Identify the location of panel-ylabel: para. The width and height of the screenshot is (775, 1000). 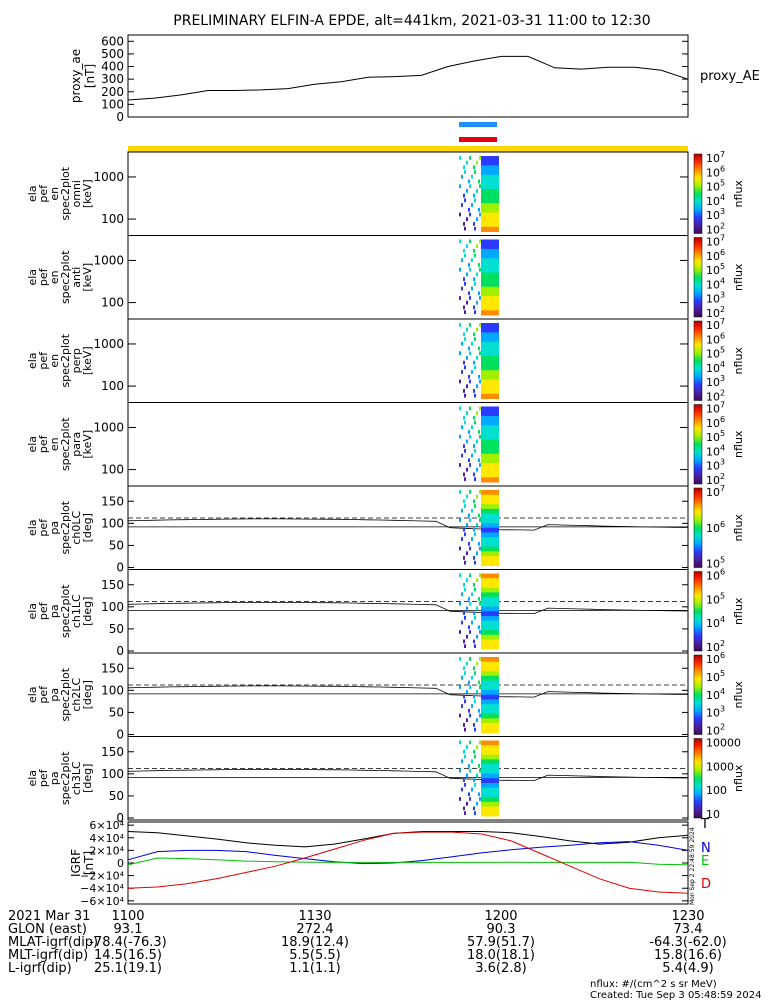
(76, 444).